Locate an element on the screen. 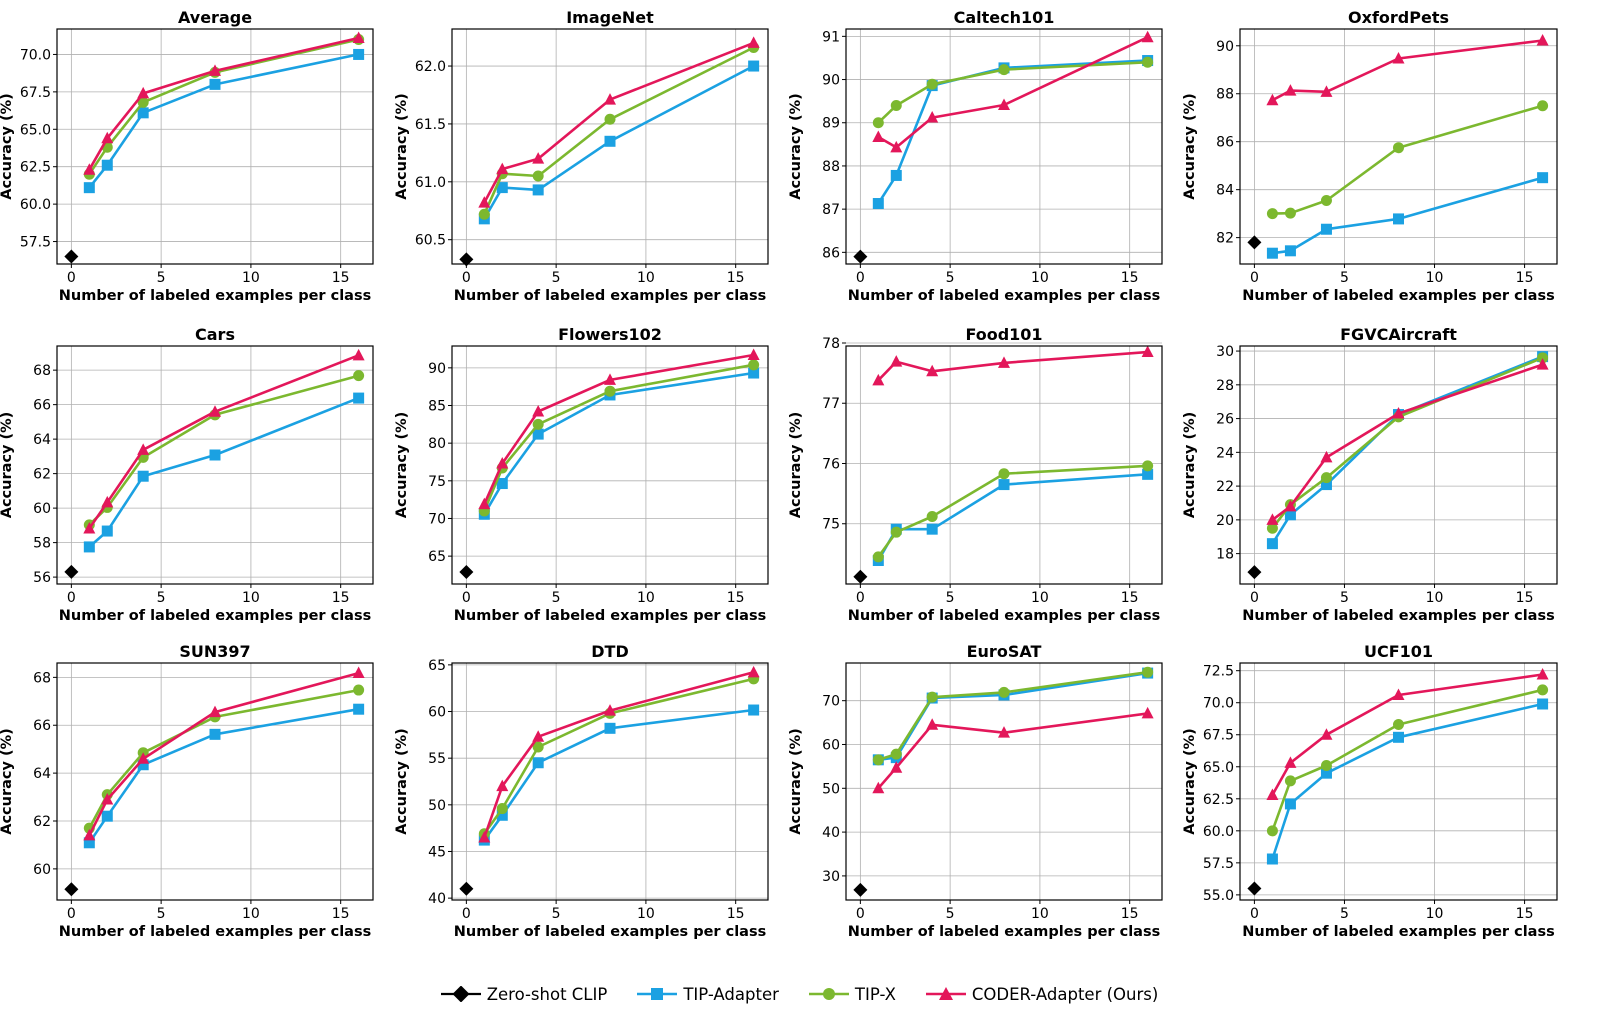 The image size is (1599, 1009). y-tick-label: 68 is located at coordinates (42, 371).